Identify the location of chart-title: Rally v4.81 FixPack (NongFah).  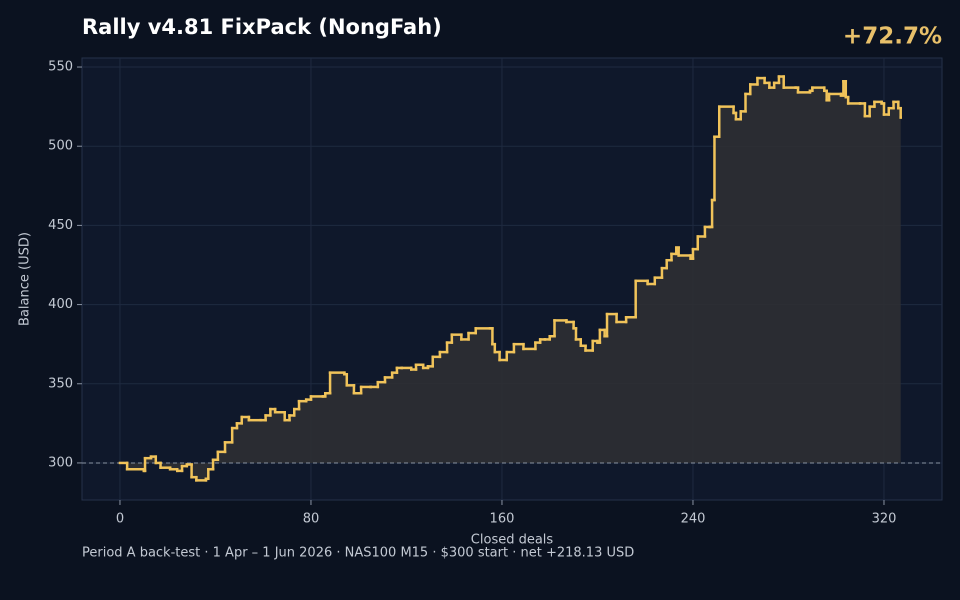
(262, 27).